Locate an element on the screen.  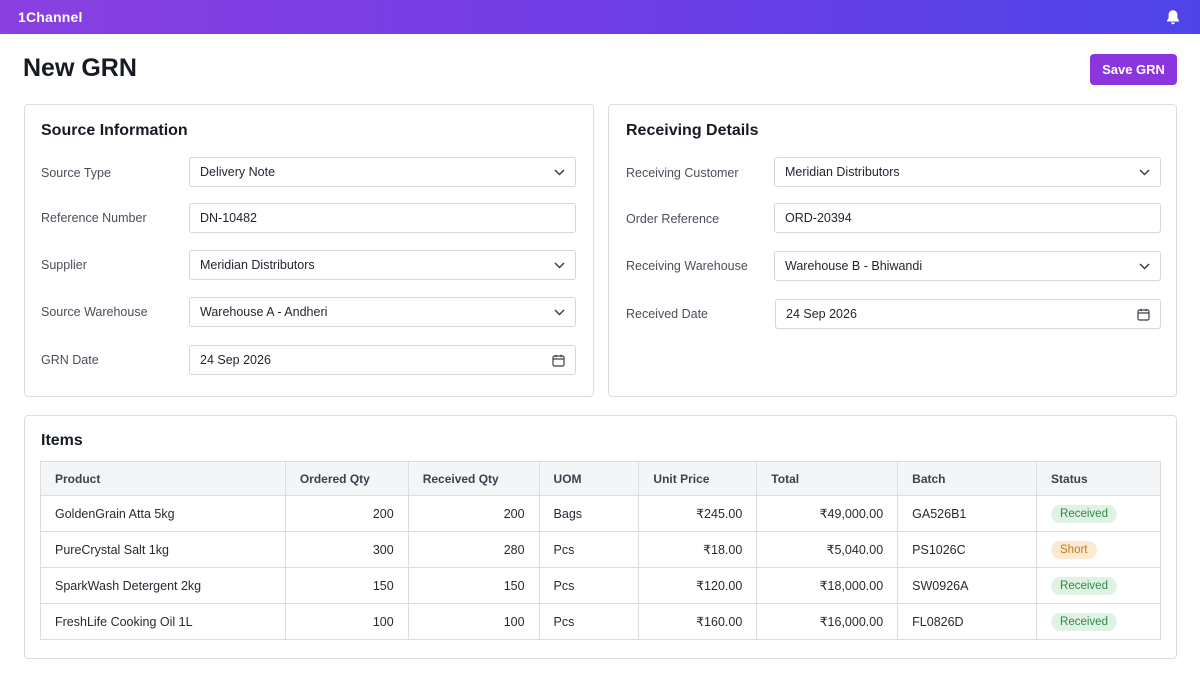
total-cell: ₹49,000.00 is located at coordinates (827, 513).